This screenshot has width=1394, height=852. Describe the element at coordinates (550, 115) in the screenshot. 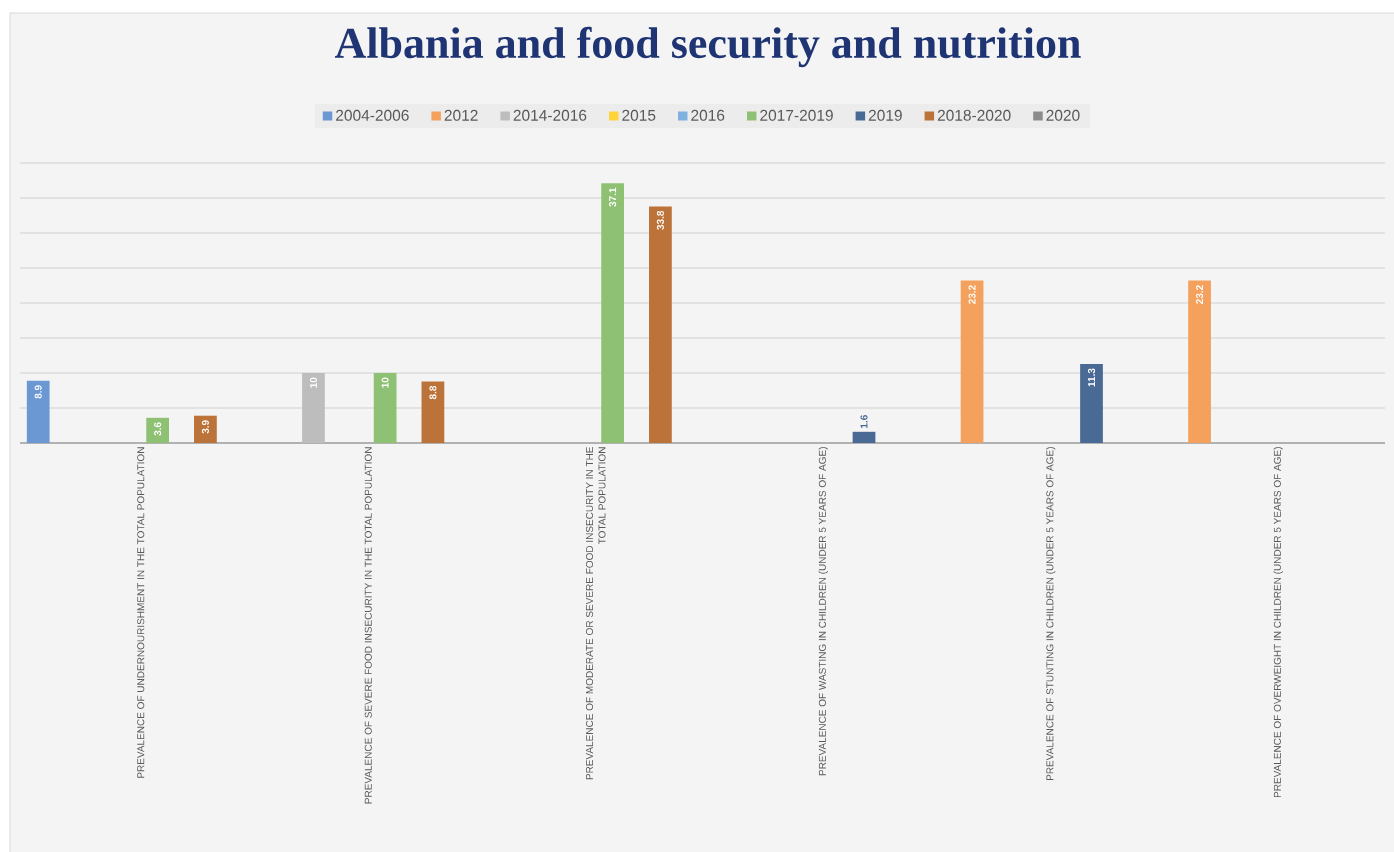

I see `legend-label: 2014-2016` at that location.